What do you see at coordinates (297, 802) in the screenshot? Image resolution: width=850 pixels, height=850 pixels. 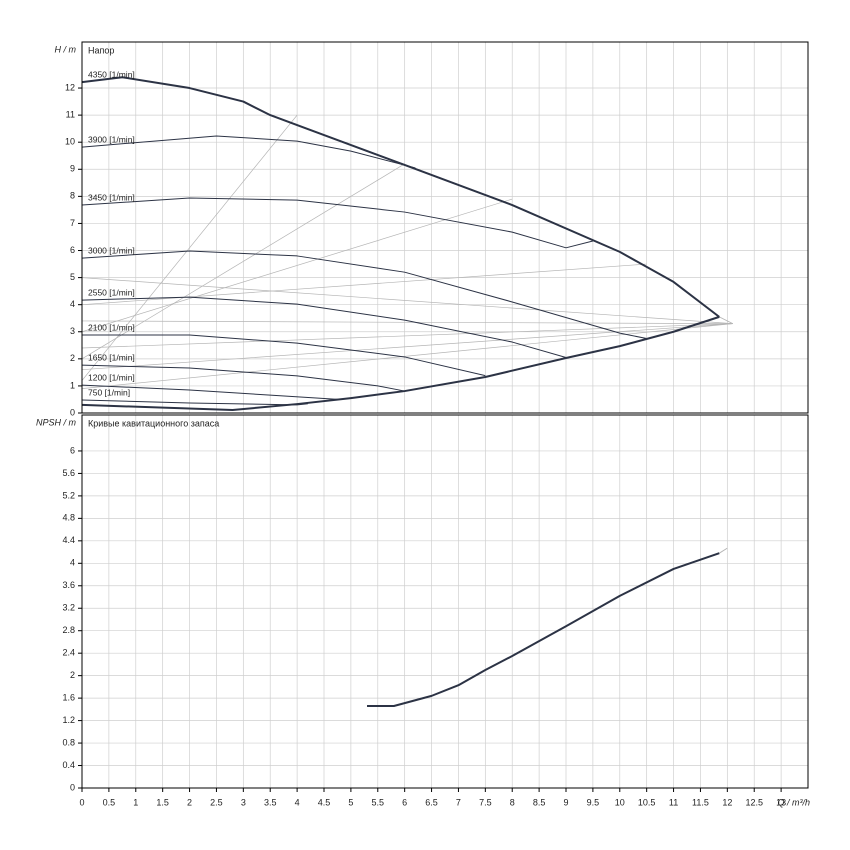 I see `x-tick-label: 4` at bounding box center [297, 802].